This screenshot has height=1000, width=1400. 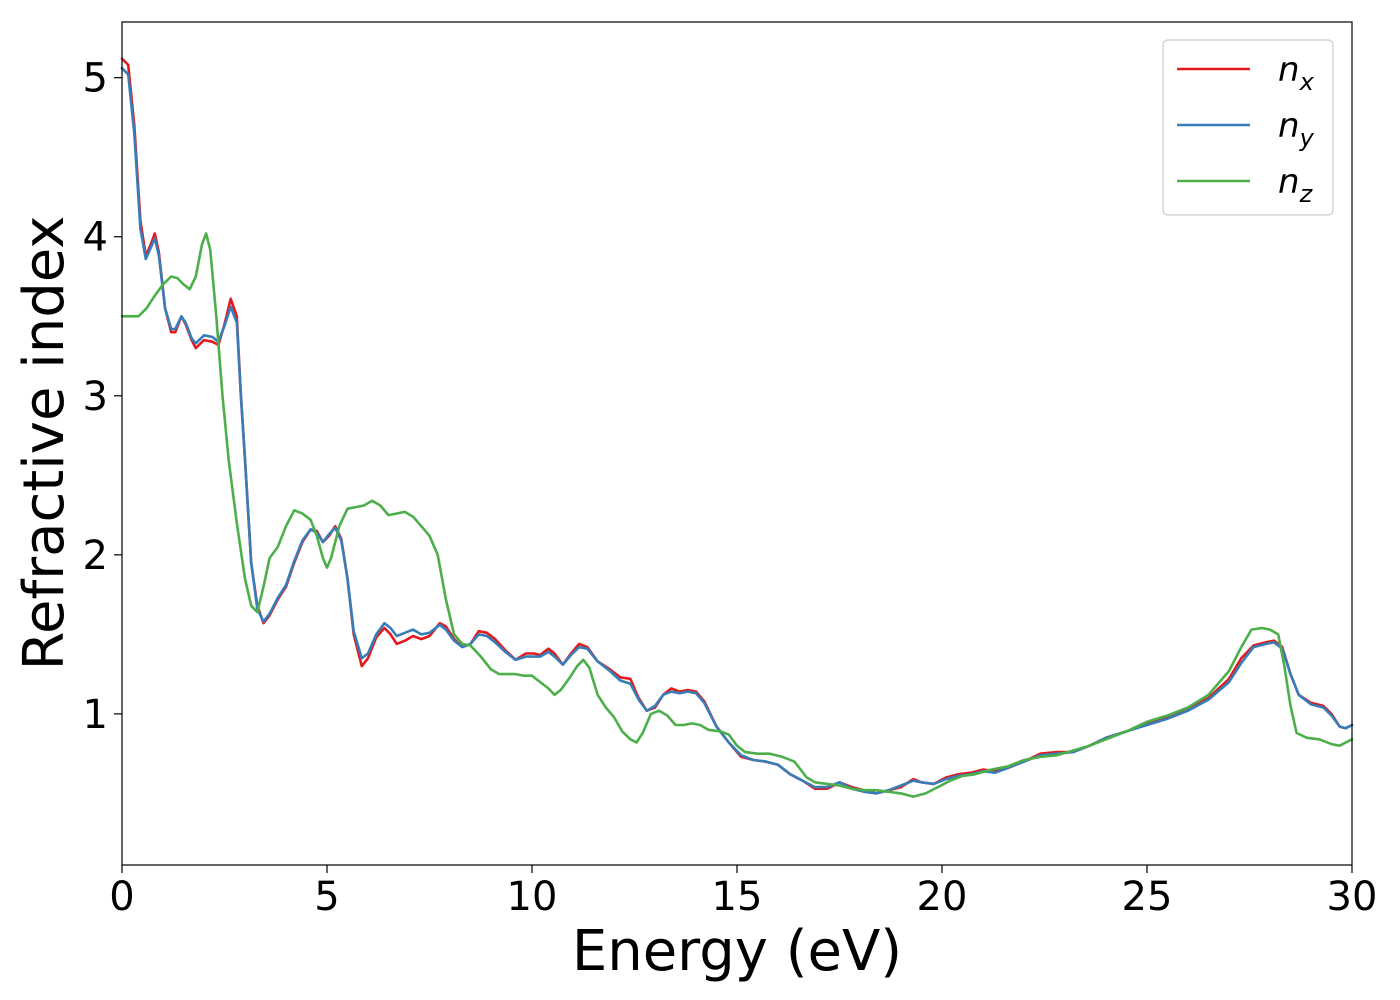 I want to click on y-tick-label: 4, so click(x=95, y=238).